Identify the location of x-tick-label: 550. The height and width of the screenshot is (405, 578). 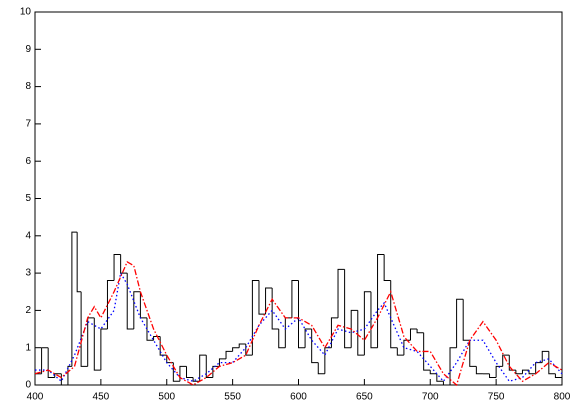
(232, 397).